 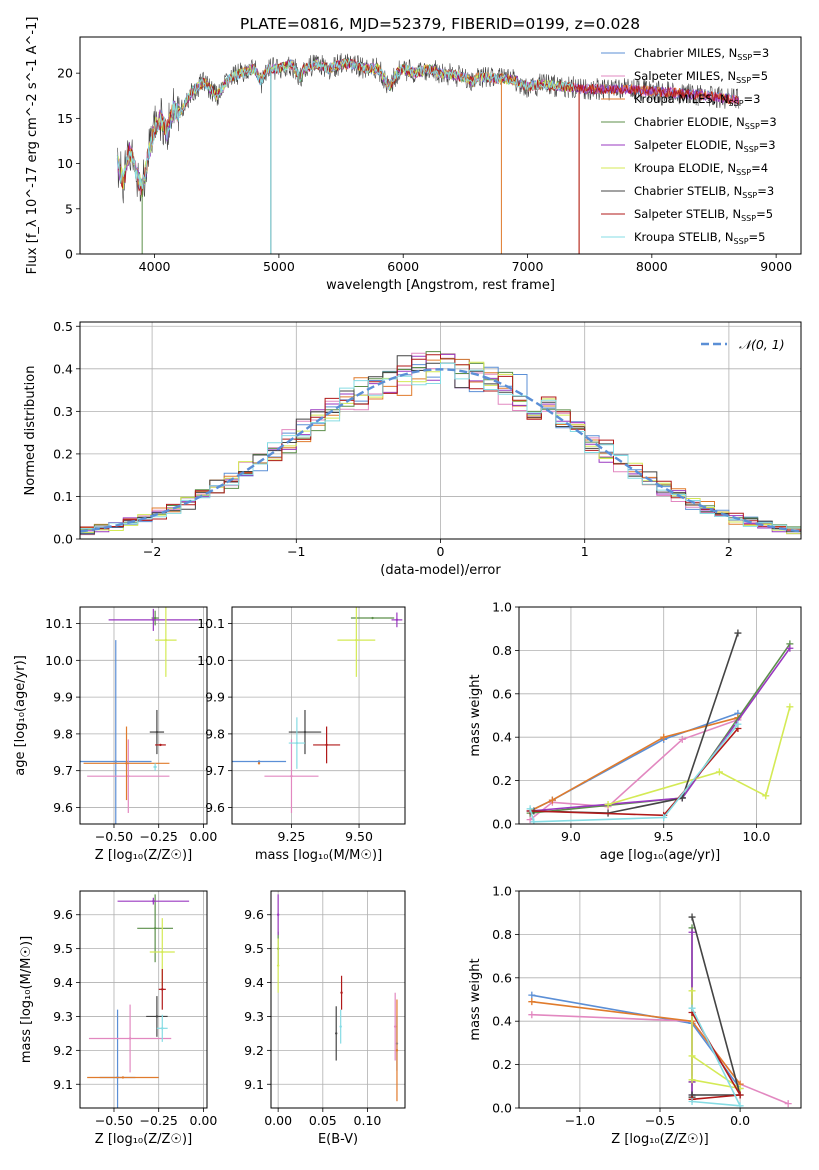 I want to click on legend-label: Salpeter STELIB, NSSP=5, so click(x=703, y=215).